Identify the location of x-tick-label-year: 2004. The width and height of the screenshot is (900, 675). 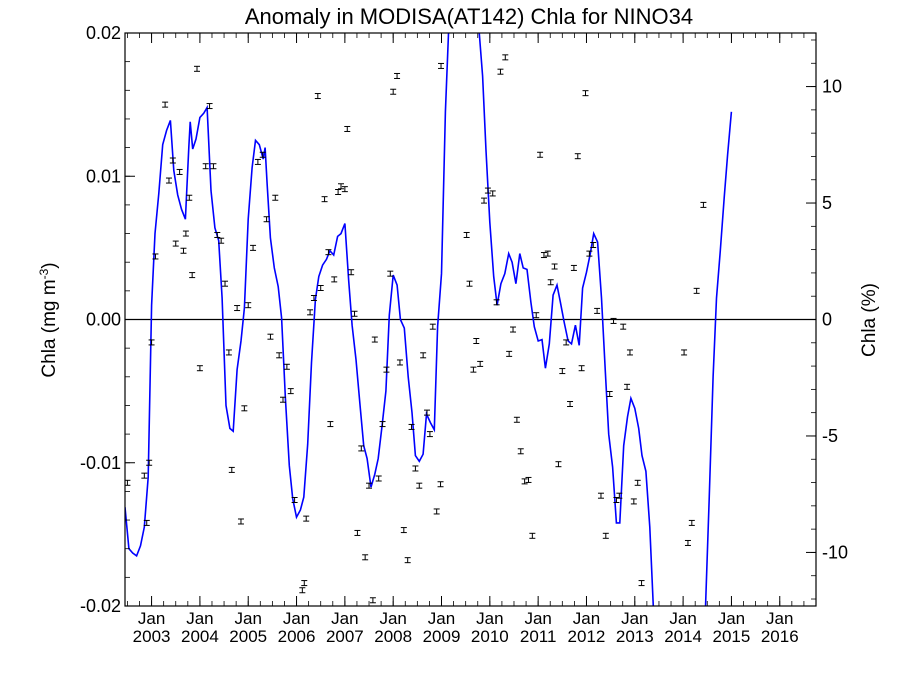
(200, 636).